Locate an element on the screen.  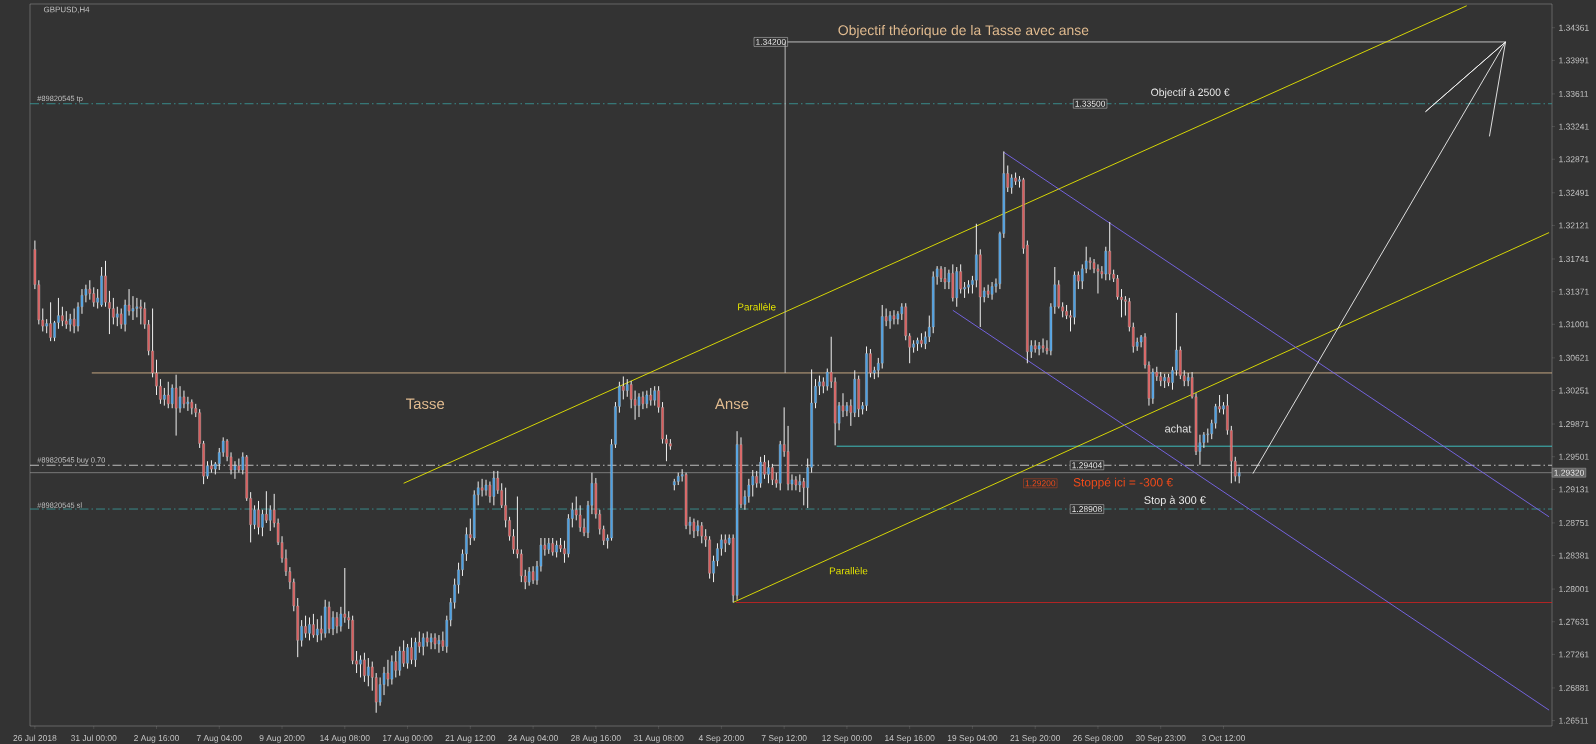
y-tick-label: 1.28751 is located at coordinates (1574, 522).